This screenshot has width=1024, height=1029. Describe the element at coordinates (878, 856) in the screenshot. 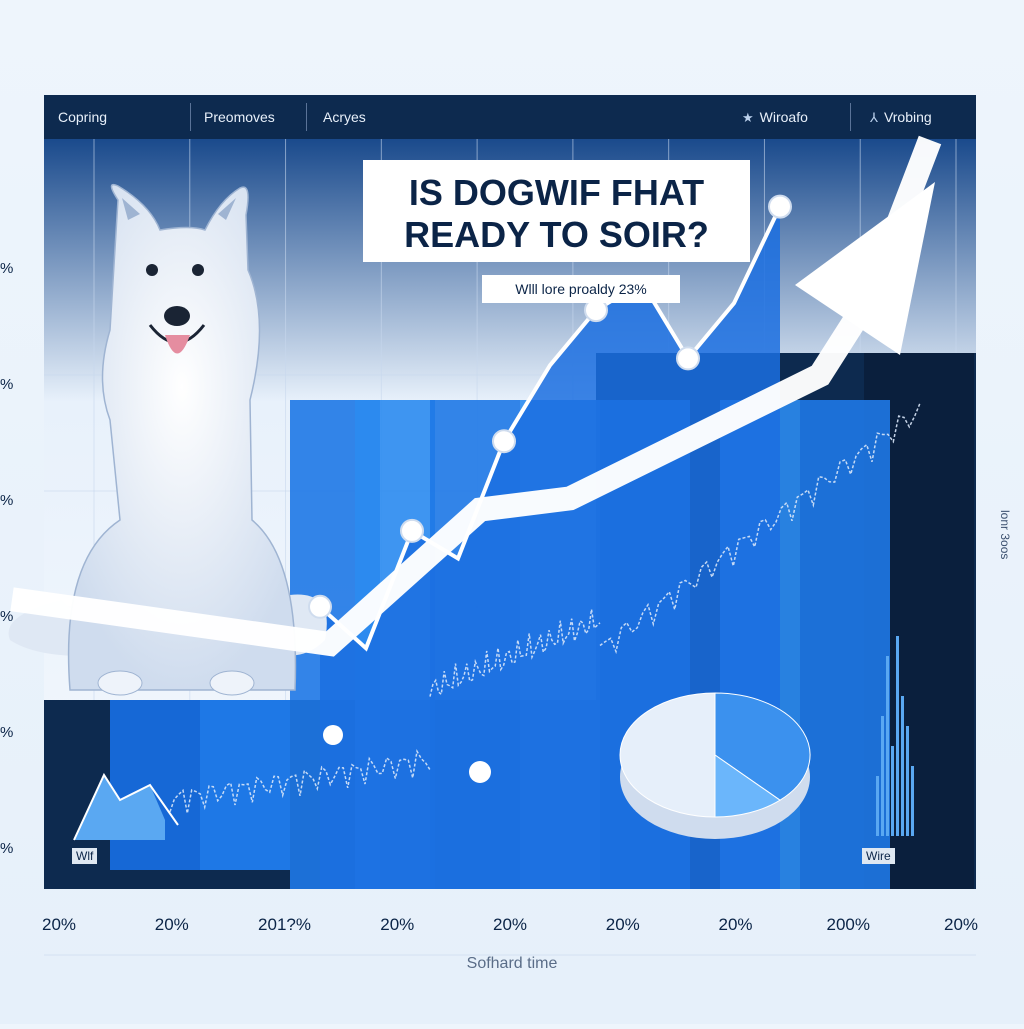

I see `panel-label-right: Wire` at that location.